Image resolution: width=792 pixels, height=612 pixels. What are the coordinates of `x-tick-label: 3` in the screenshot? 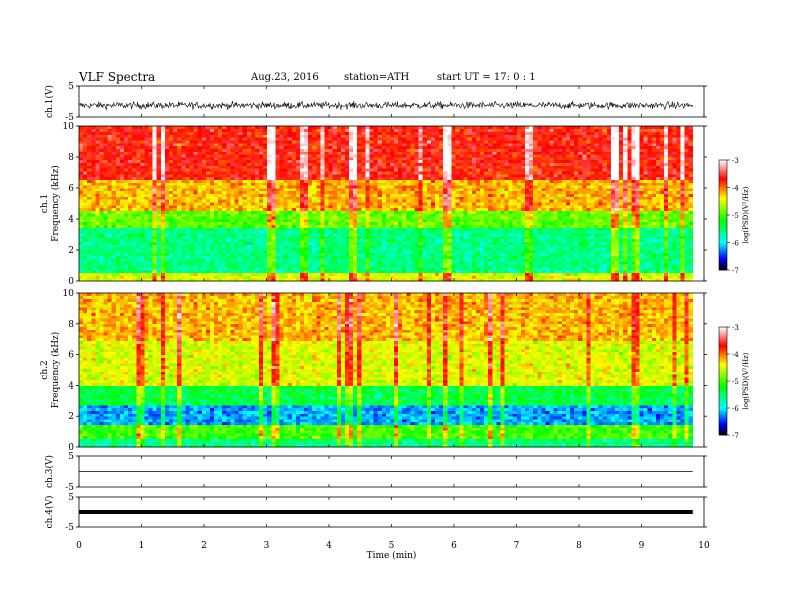 It's located at (267, 546).